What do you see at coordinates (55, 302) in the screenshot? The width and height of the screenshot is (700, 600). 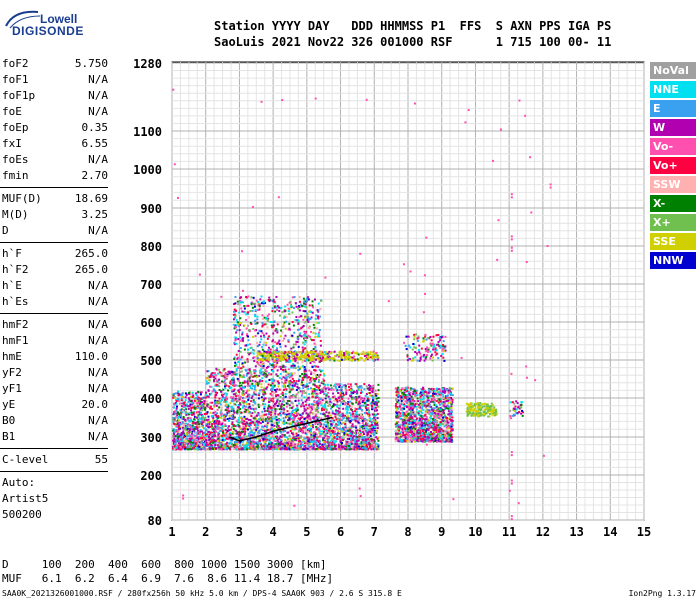 I see `param-hes: h`Es N/A` at bounding box center [55, 302].